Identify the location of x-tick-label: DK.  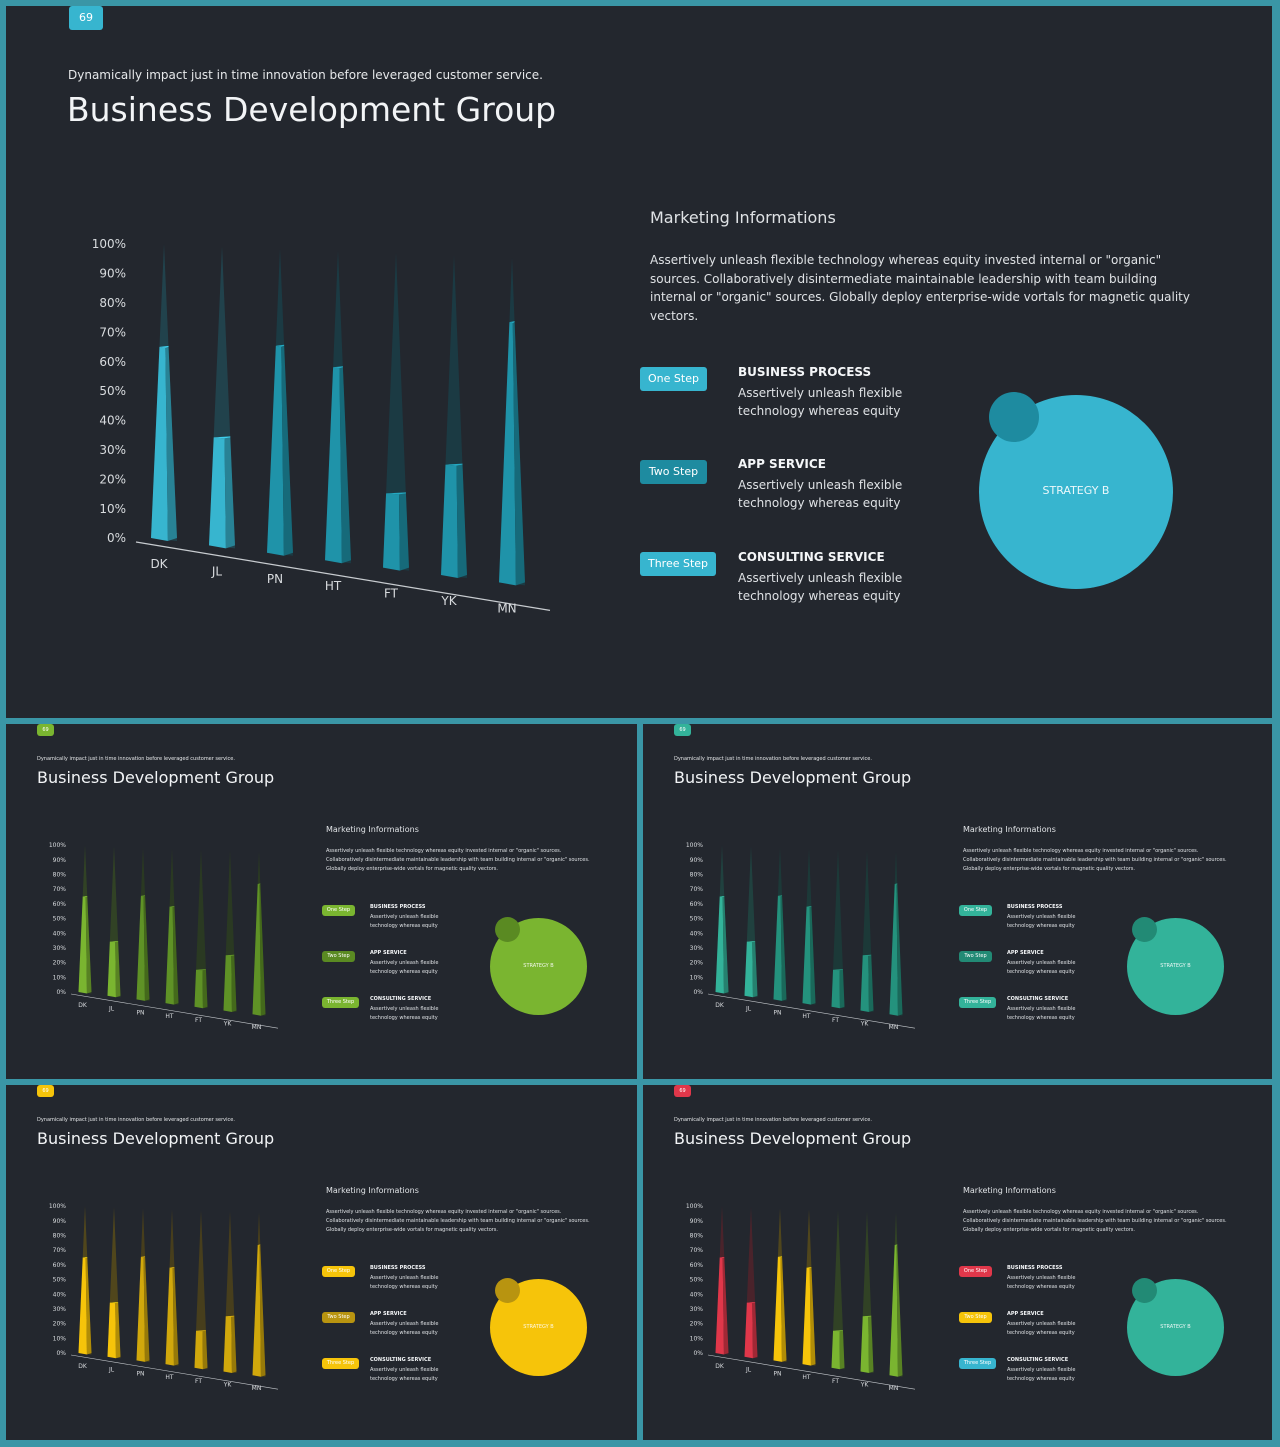
(720, 1366).